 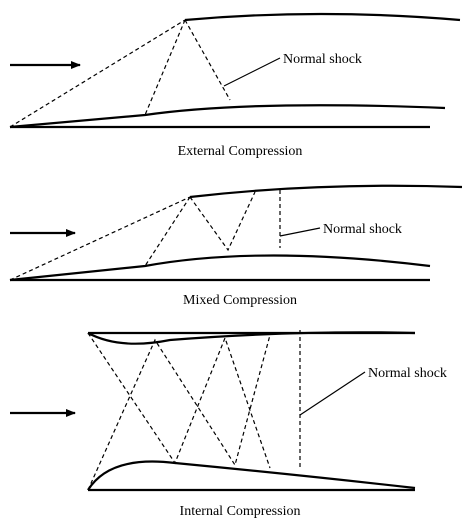 I want to click on cowl-lower, so click(x=251, y=338).